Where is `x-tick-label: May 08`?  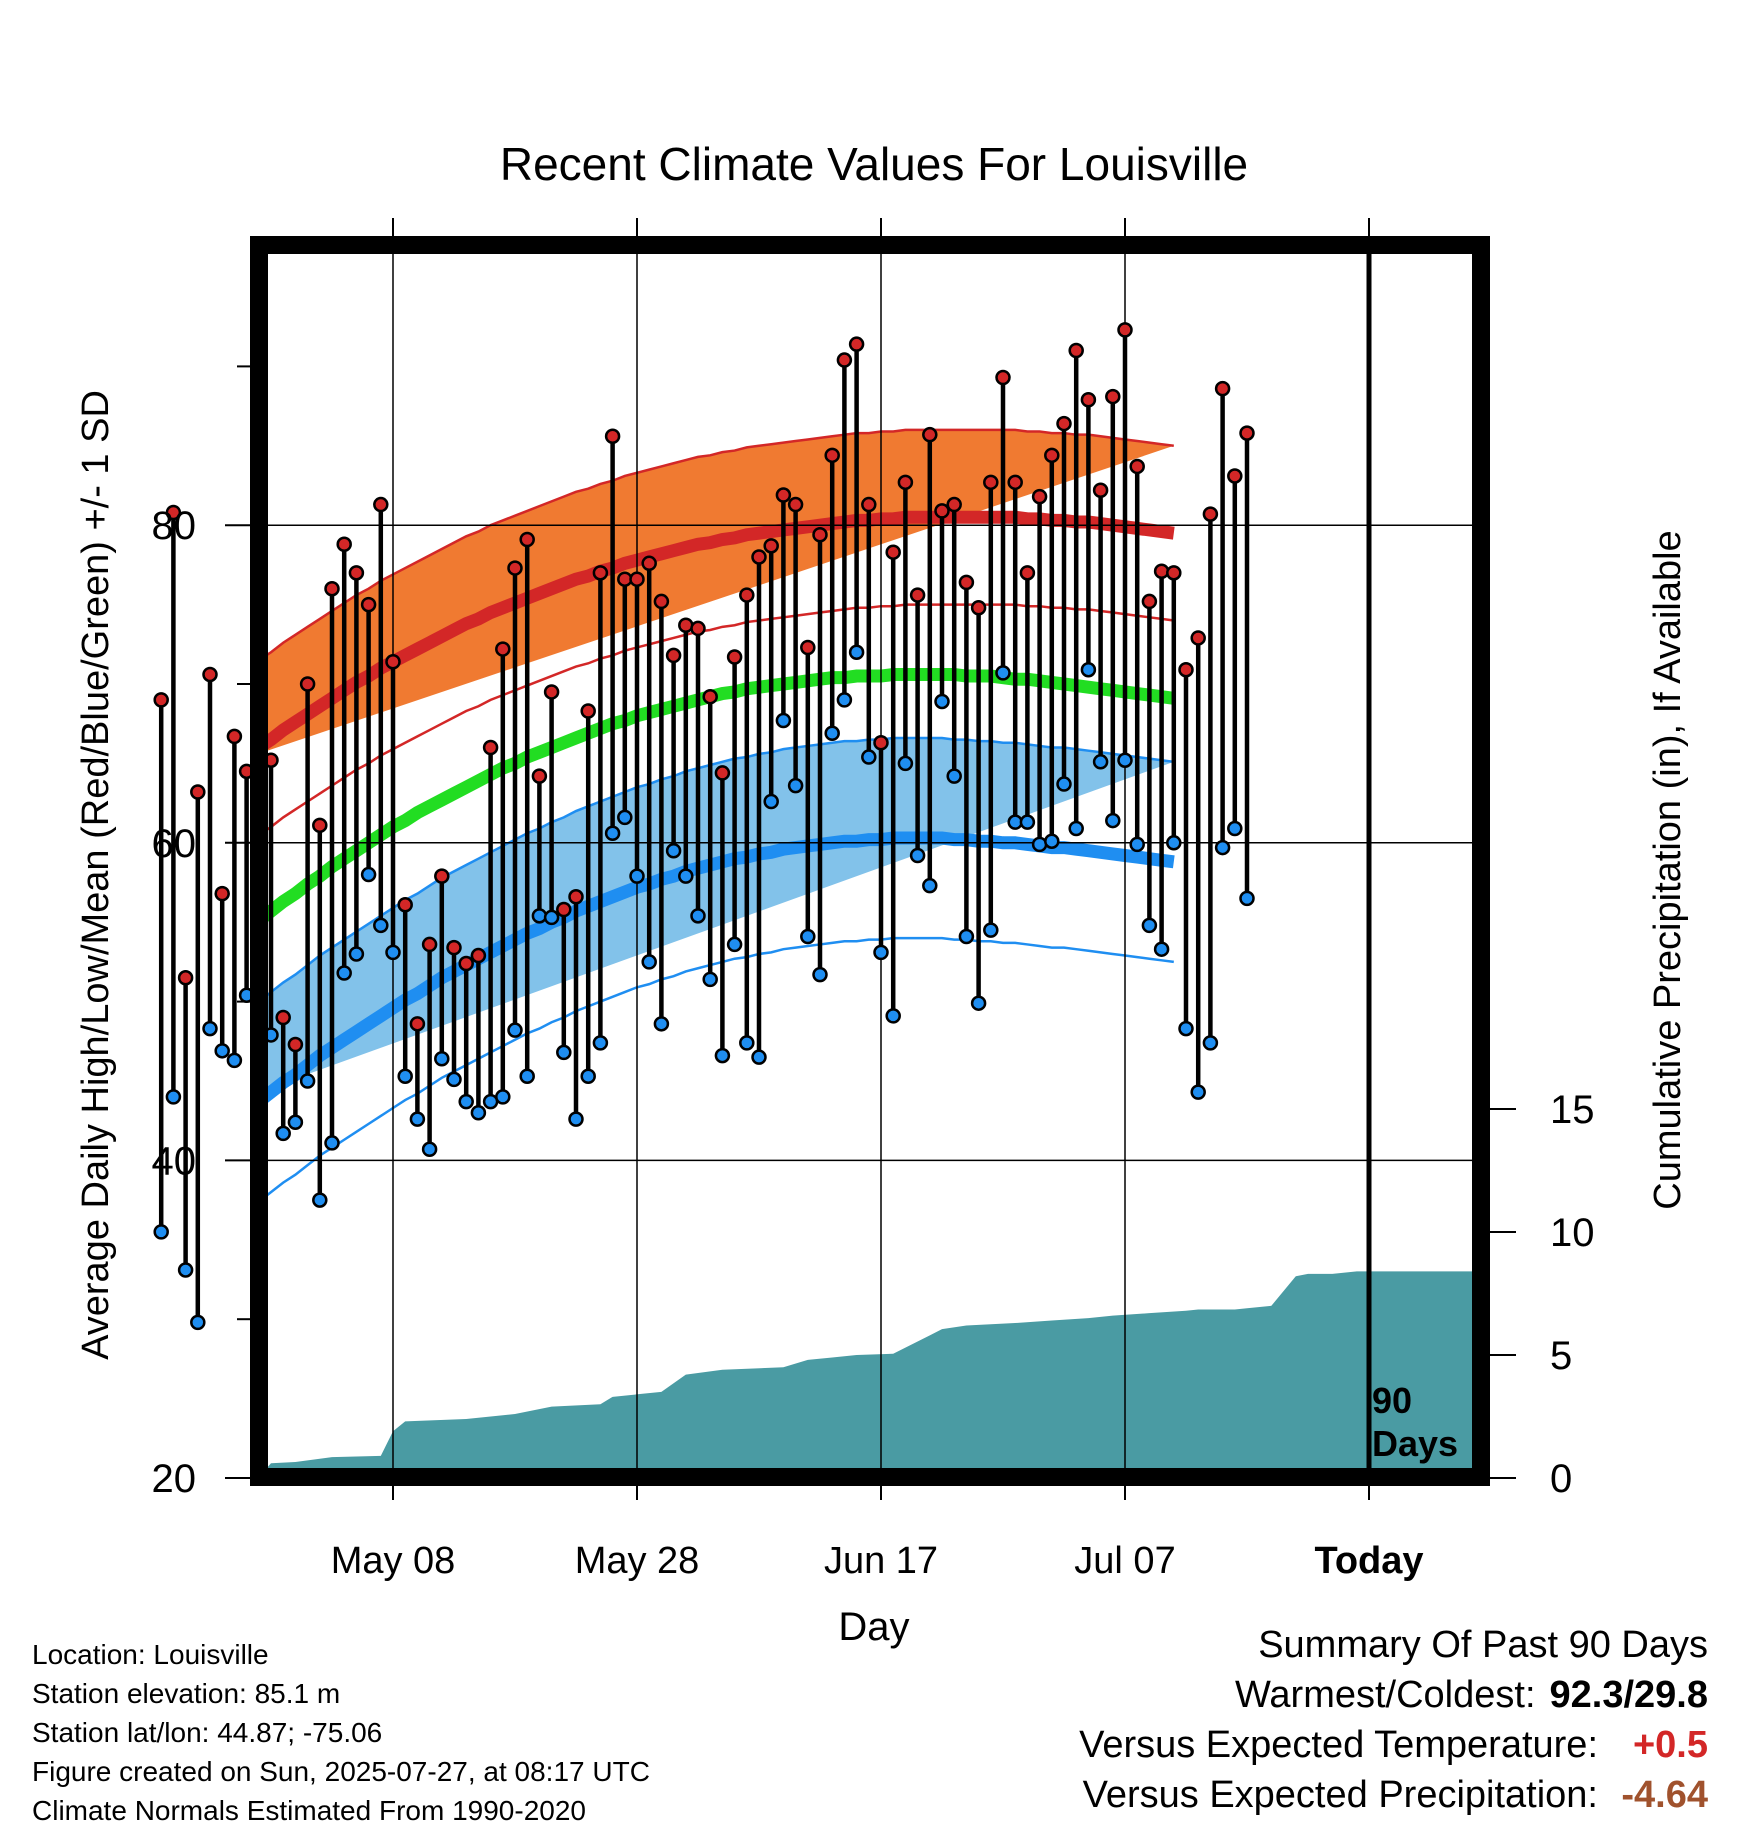
x-tick-label: May 08 is located at coordinates (393, 1561).